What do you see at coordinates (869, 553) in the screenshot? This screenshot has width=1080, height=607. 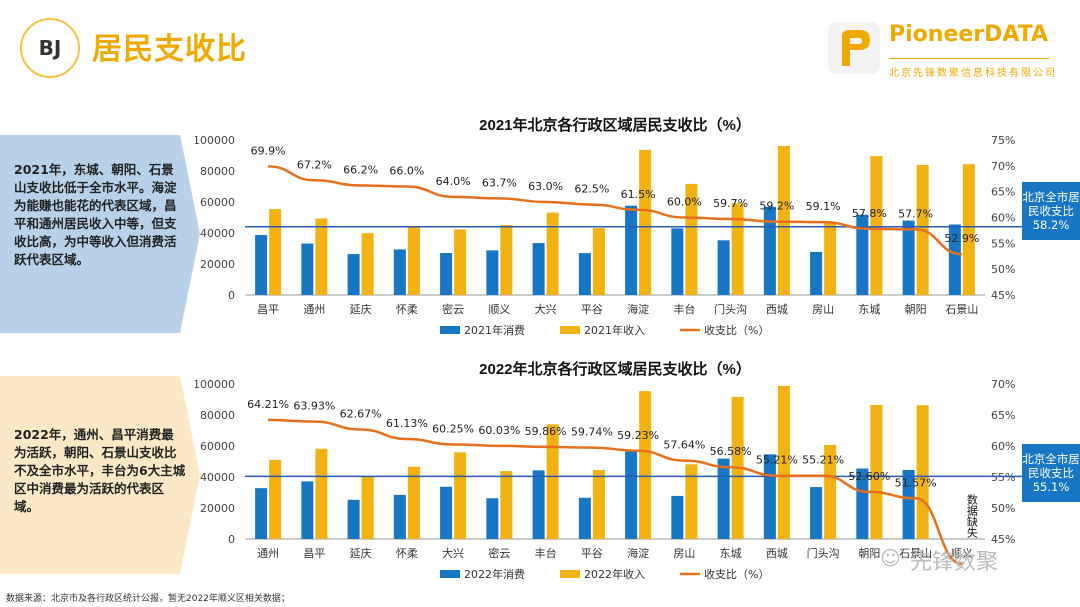 I see `x-tick-label: 朝阳` at bounding box center [869, 553].